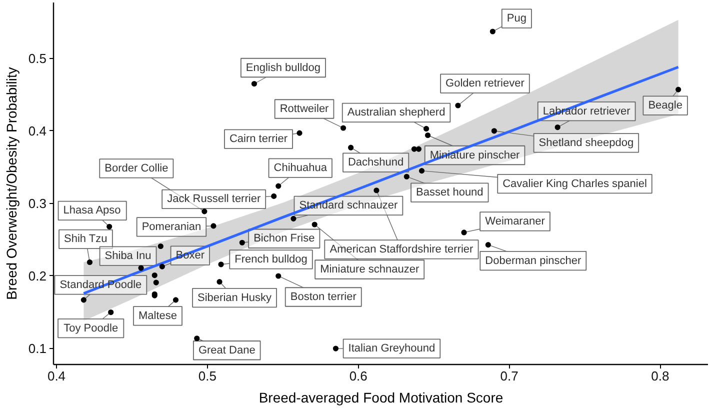 Image resolution: width=709 pixels, height=410 pixels. What do you see at coordinates (509, 376) in the screenshot?
I see `x-tick-label: 0.7` at bounding box center [509, 376].